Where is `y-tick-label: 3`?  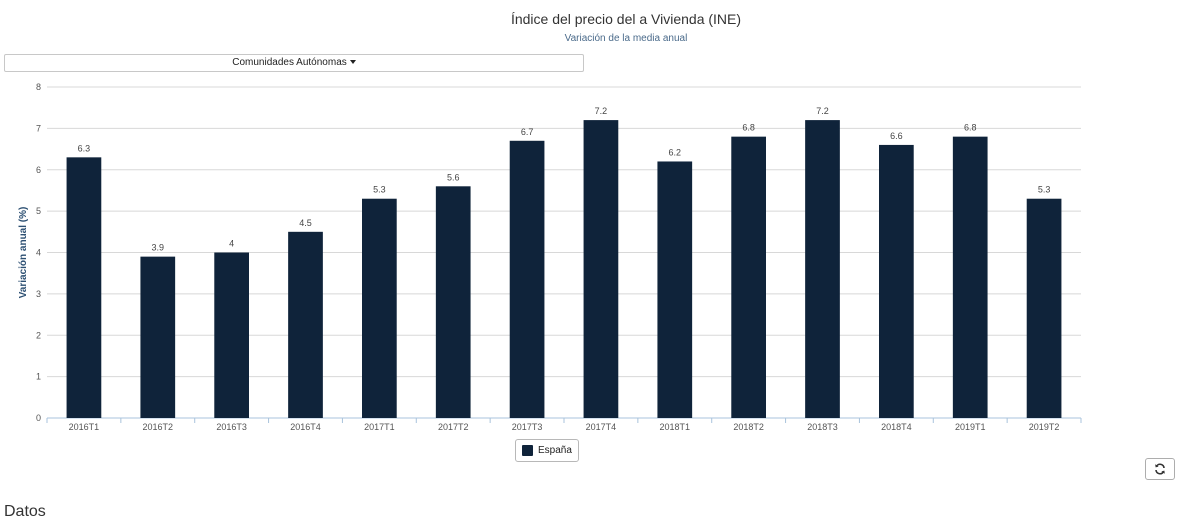 y-tick-label: 3 is located at coordinates (38, 294).